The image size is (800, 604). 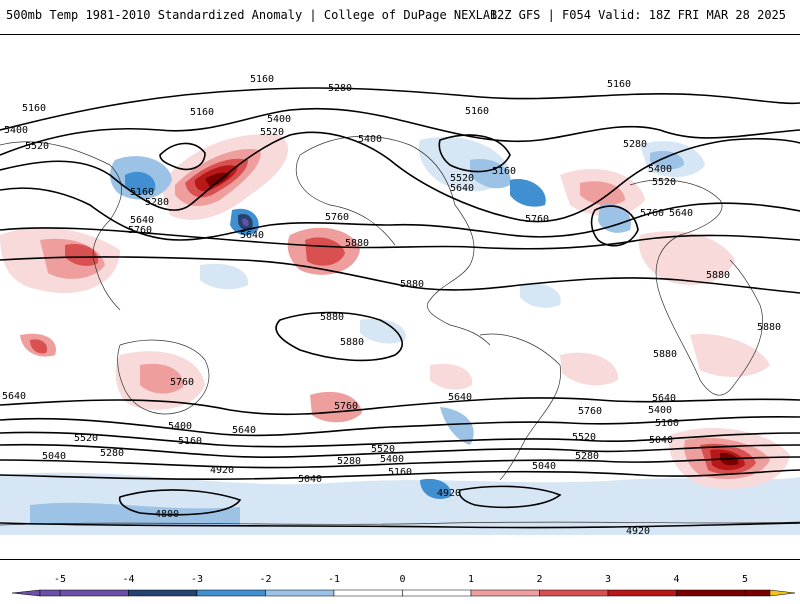 I want to click on colorbar: -5 -4 -3 -2 -1 0 1 2 3 4 5, so click(x=400, y=580).